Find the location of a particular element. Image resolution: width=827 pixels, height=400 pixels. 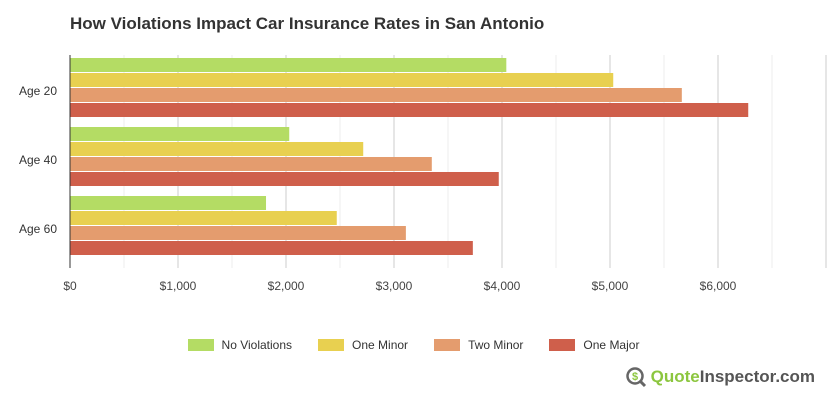

quoteinspector-logo: $ Quote Inspector.com is located at coordinates (720, 377).